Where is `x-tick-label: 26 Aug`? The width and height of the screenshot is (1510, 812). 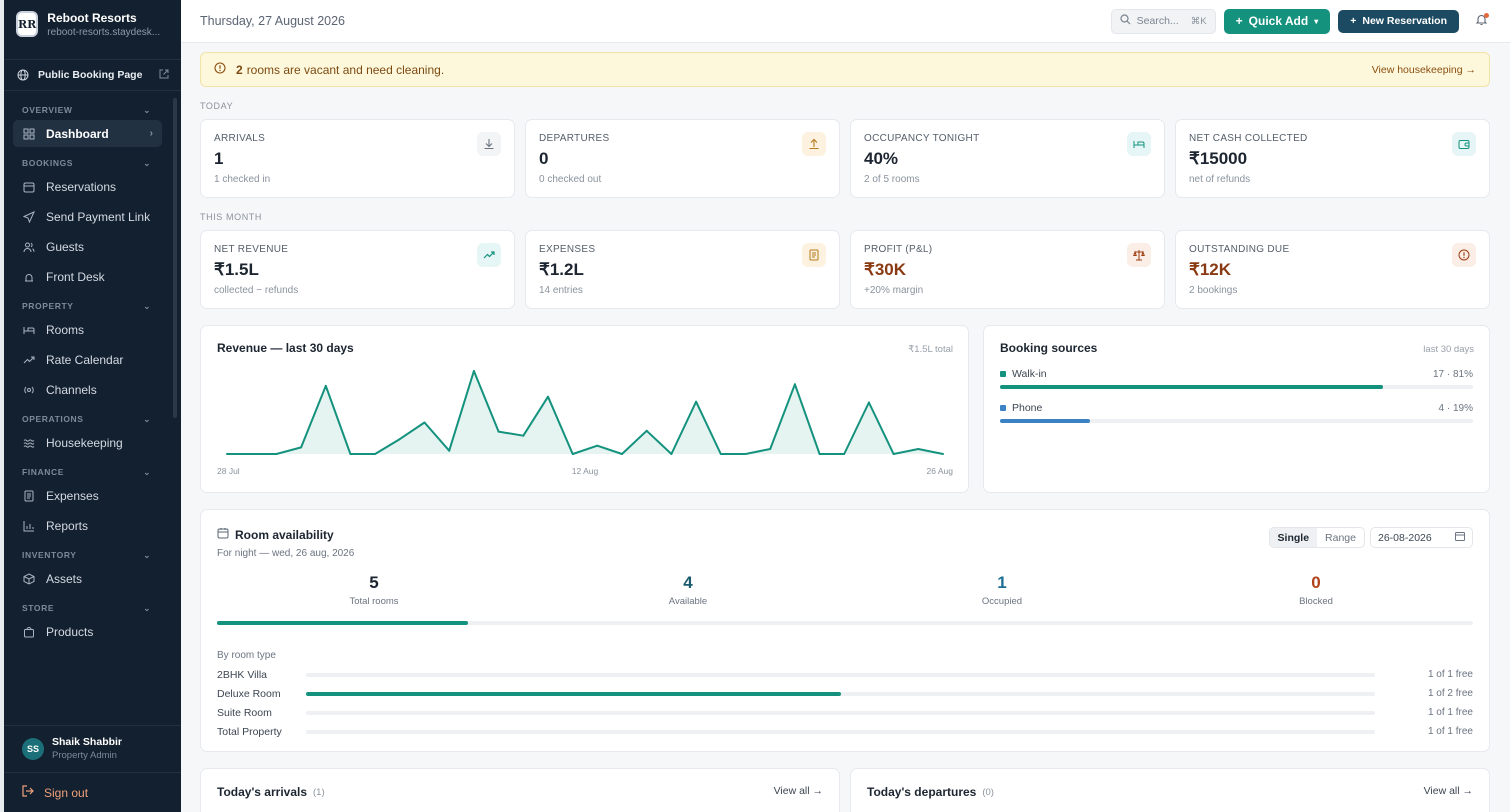
x-tick-label: 26 Aug is located at coordinates (940, 471).